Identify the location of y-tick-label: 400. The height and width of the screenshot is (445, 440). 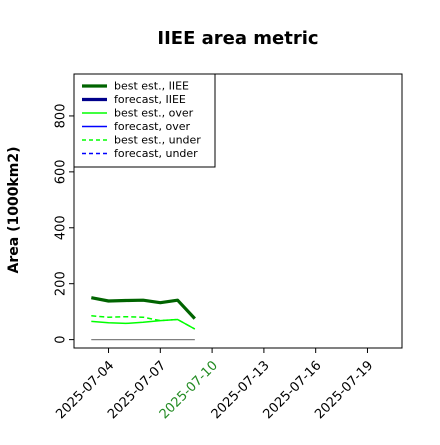
(61, 227).